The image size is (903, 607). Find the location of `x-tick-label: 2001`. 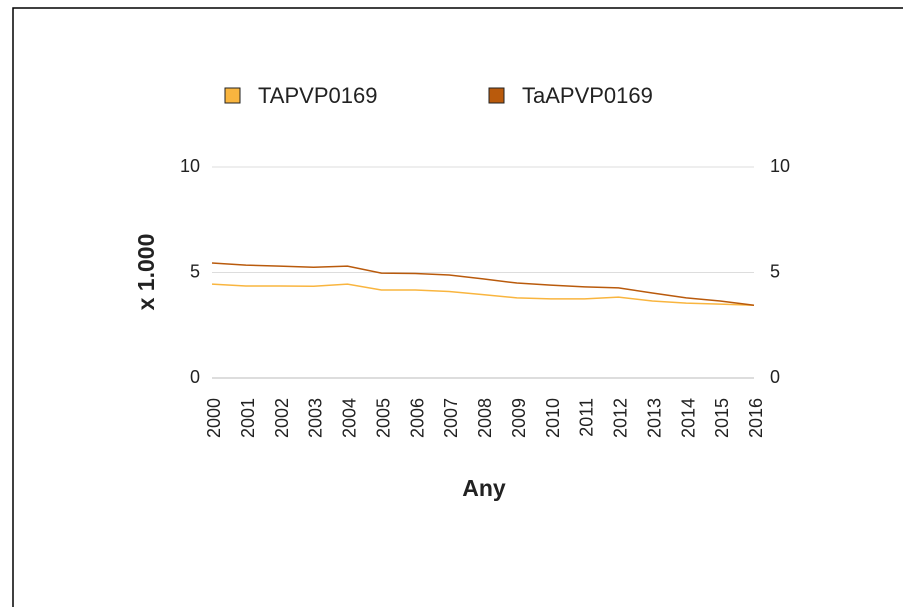

x-tick-label: 2001 is located at coordinates (248, 418).